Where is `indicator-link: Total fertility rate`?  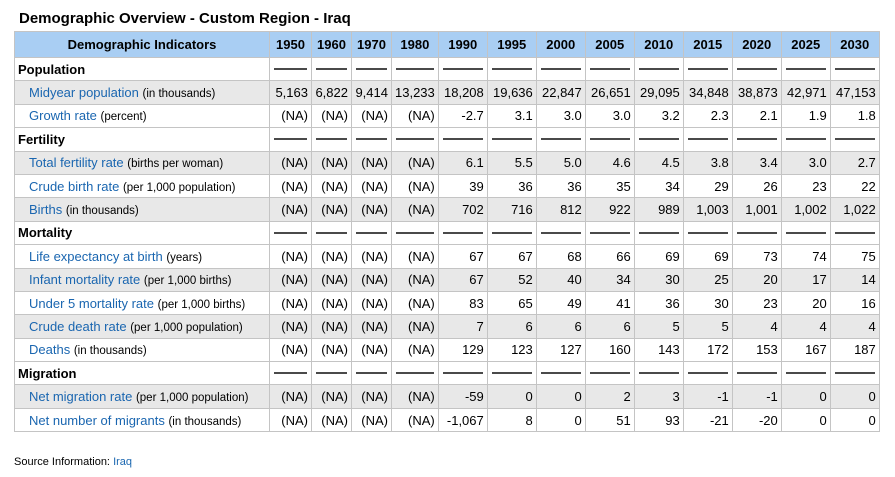 indicator-link: Total fertility rate is located at coordinates (76, 163).